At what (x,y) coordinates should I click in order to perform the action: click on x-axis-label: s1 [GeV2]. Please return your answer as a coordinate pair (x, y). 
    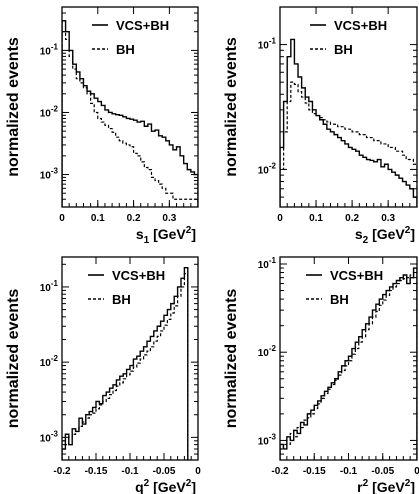
    Looking at the image, I should click on (166, 235).